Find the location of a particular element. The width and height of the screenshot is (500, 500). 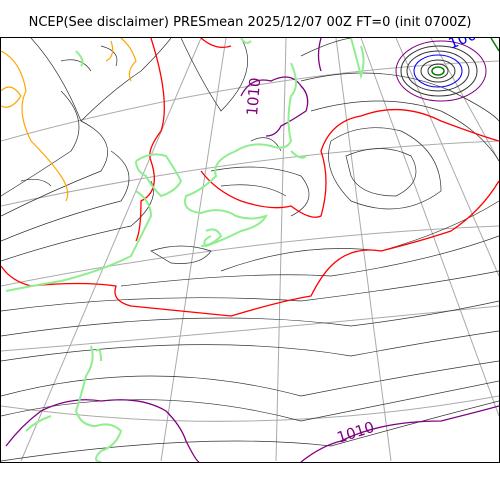

isobar-label-1010-upper: 1010 is located at coordinates (253, 97).